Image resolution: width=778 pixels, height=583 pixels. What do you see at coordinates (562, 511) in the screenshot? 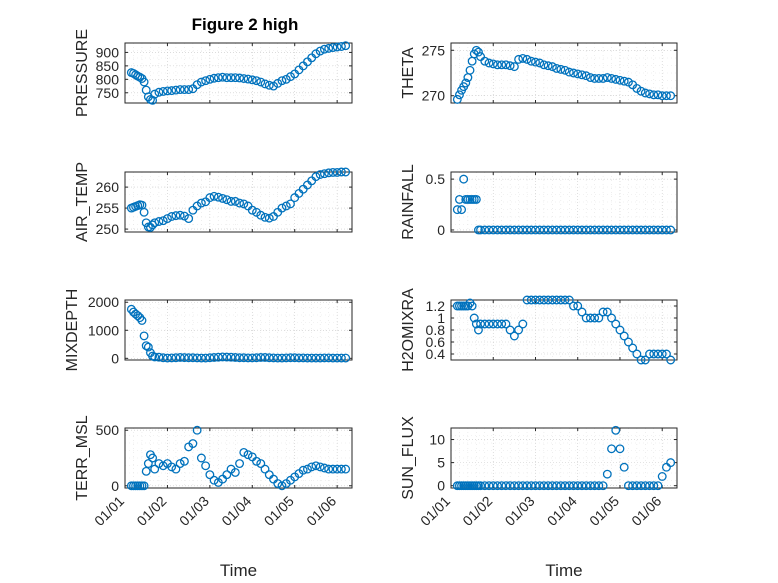
I see `x-tick-label: 01/04` at bounding box center [562, 511].